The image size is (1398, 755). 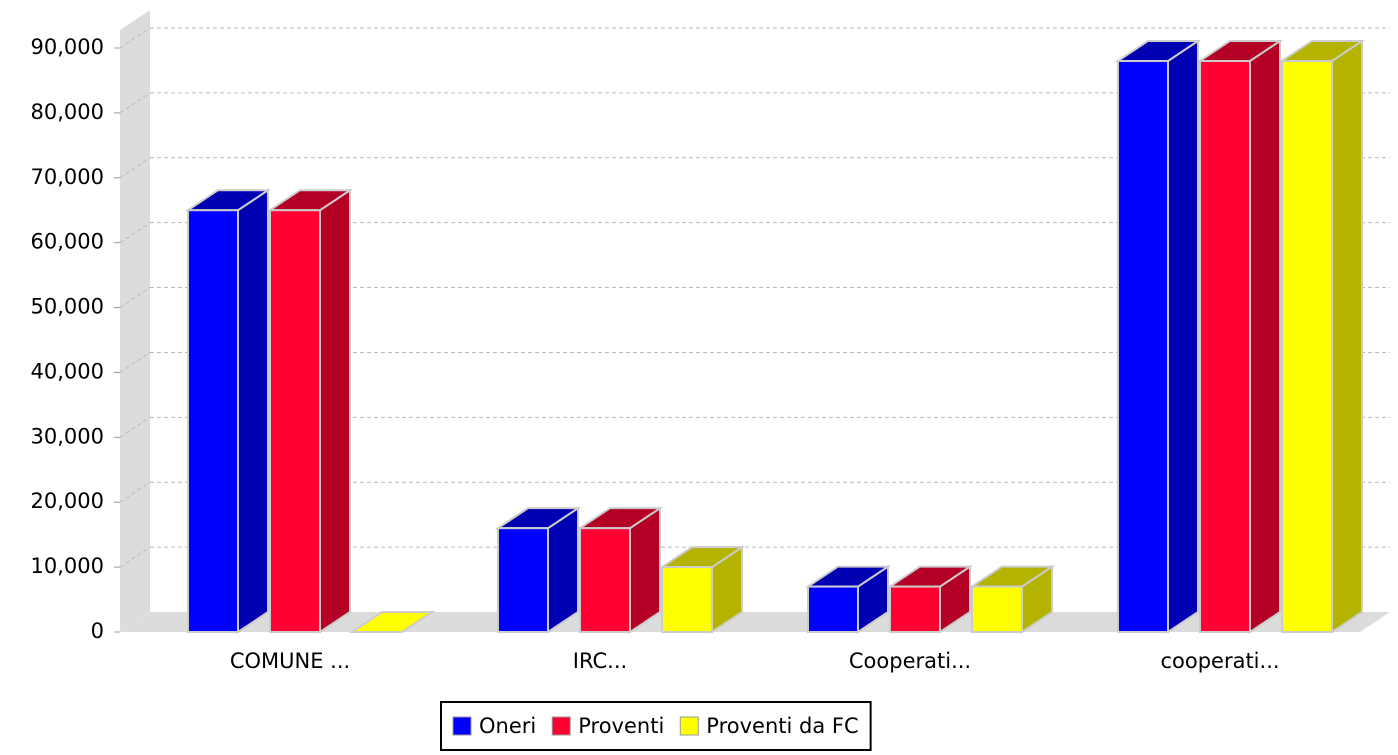 I want to click on y-tick-label: 30,000, so click(x=67, y=436).